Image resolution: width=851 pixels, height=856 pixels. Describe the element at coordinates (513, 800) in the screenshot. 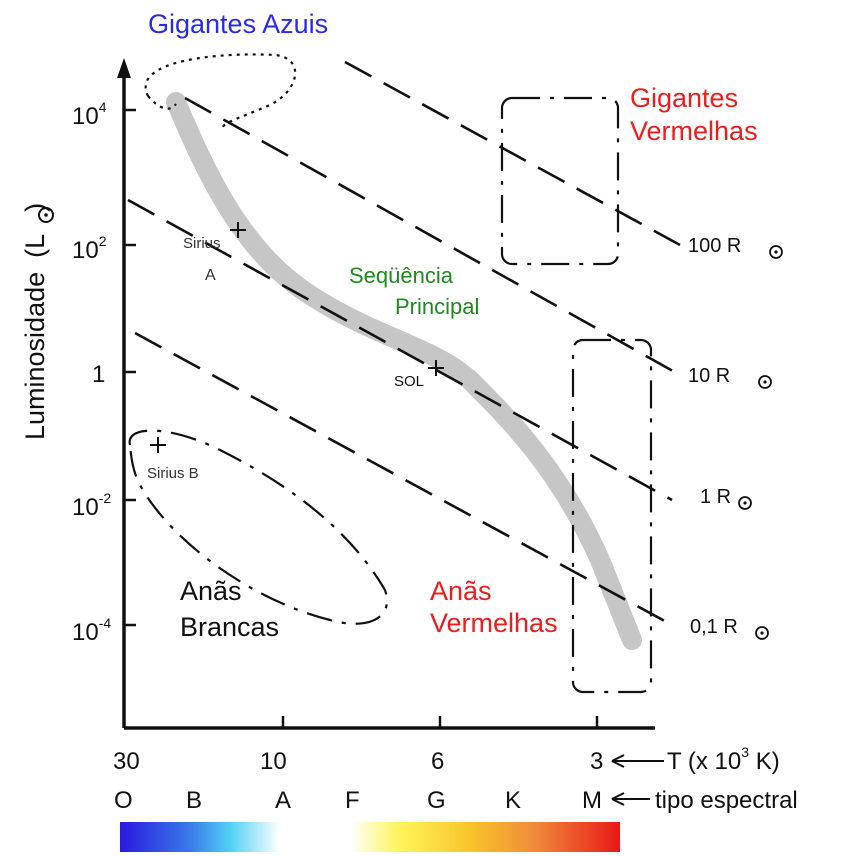

I see `spectral-class-k: K` at that location.